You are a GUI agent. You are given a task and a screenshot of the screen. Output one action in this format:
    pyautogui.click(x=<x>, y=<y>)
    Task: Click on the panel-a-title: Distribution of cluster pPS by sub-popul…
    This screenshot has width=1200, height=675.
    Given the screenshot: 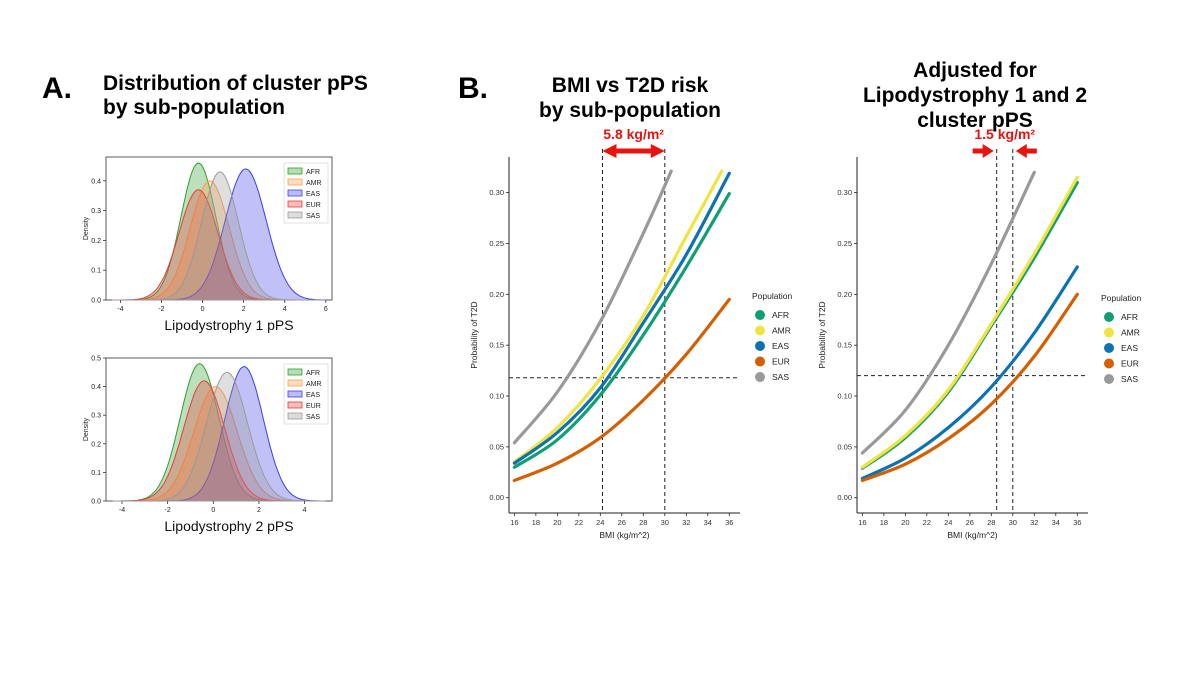 What is the action you would take?
    pyautogui.click(x=253, y=96)
    